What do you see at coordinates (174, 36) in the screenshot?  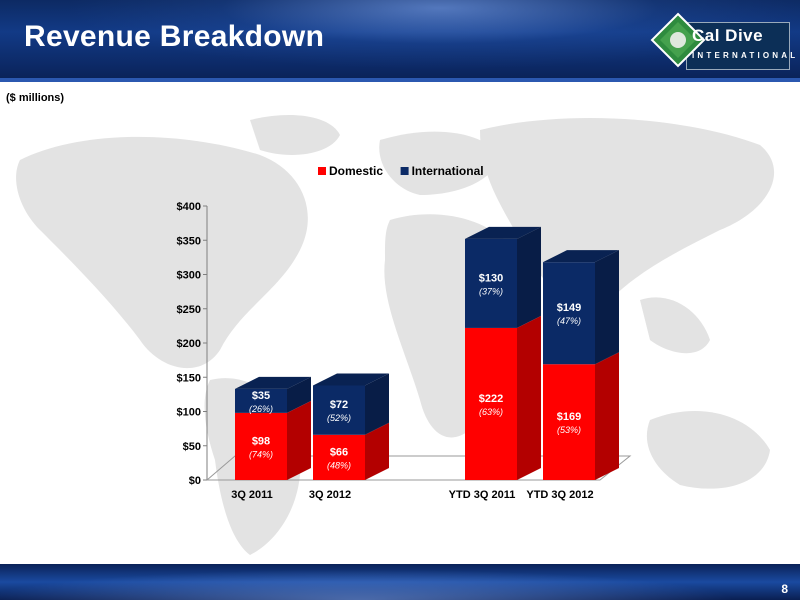 I see `page-title: Revenue Breakdown` at bounding box center [174, 36].